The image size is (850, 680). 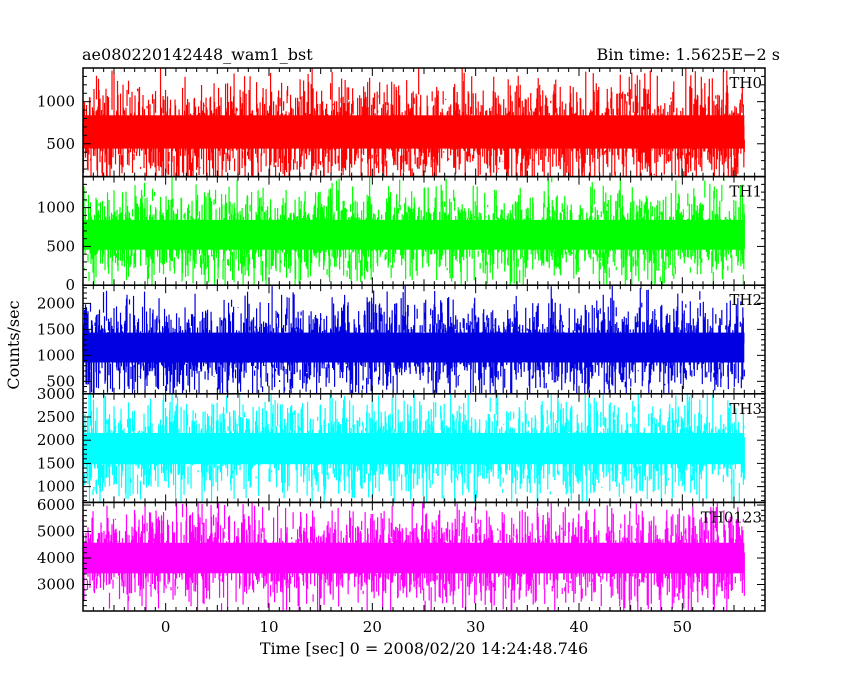 I want to click on y-tick-label: 6000, so click(x=56, y=505).